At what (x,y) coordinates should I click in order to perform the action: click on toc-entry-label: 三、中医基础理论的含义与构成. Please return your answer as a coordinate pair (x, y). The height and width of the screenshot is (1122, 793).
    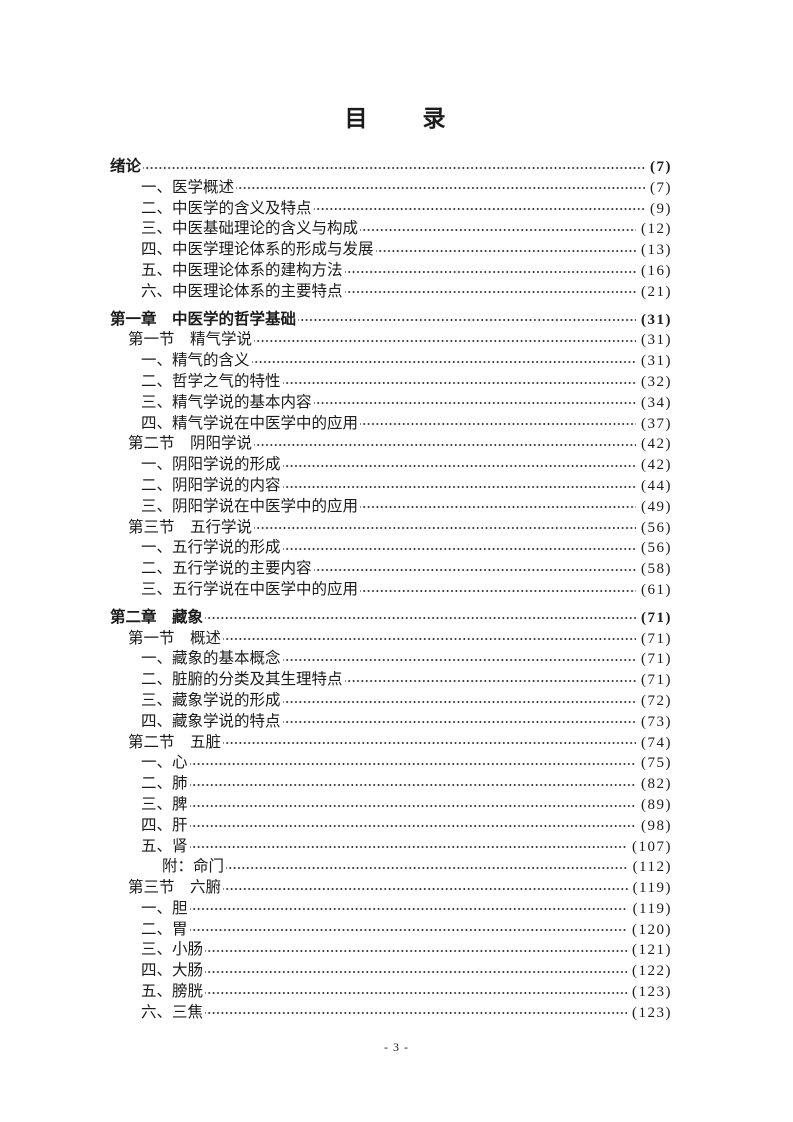
    Looking at the image, I should click on (250, 229).